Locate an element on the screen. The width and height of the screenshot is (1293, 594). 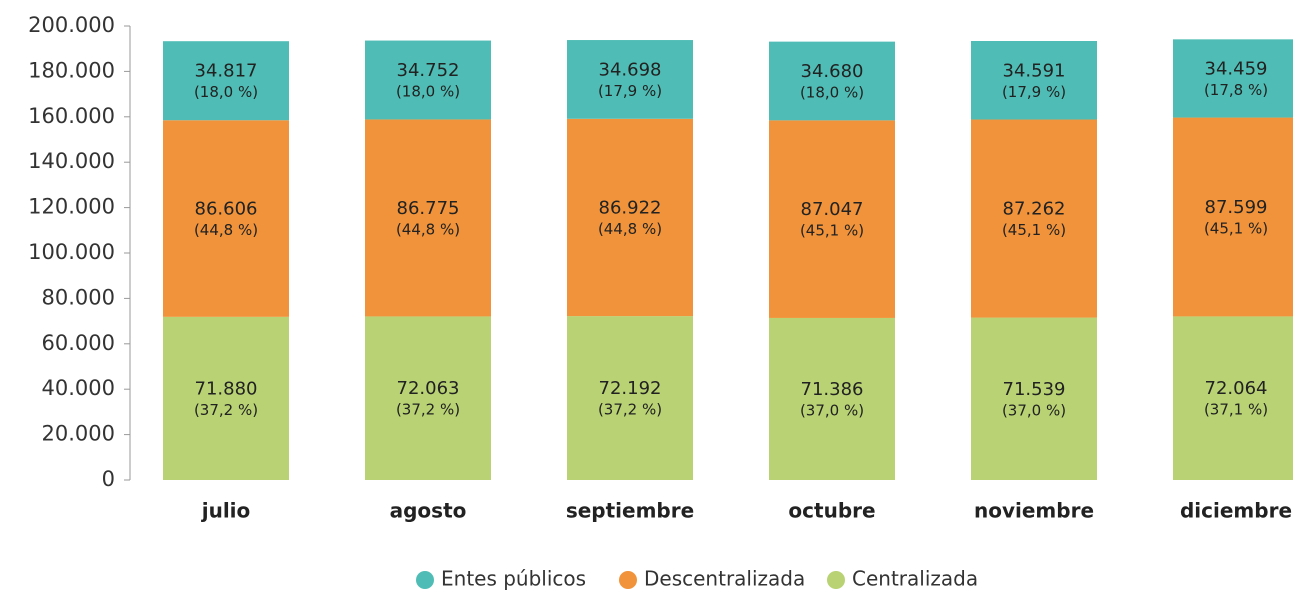
x-tick-label: septiembre is located at coordinates (630, 511).